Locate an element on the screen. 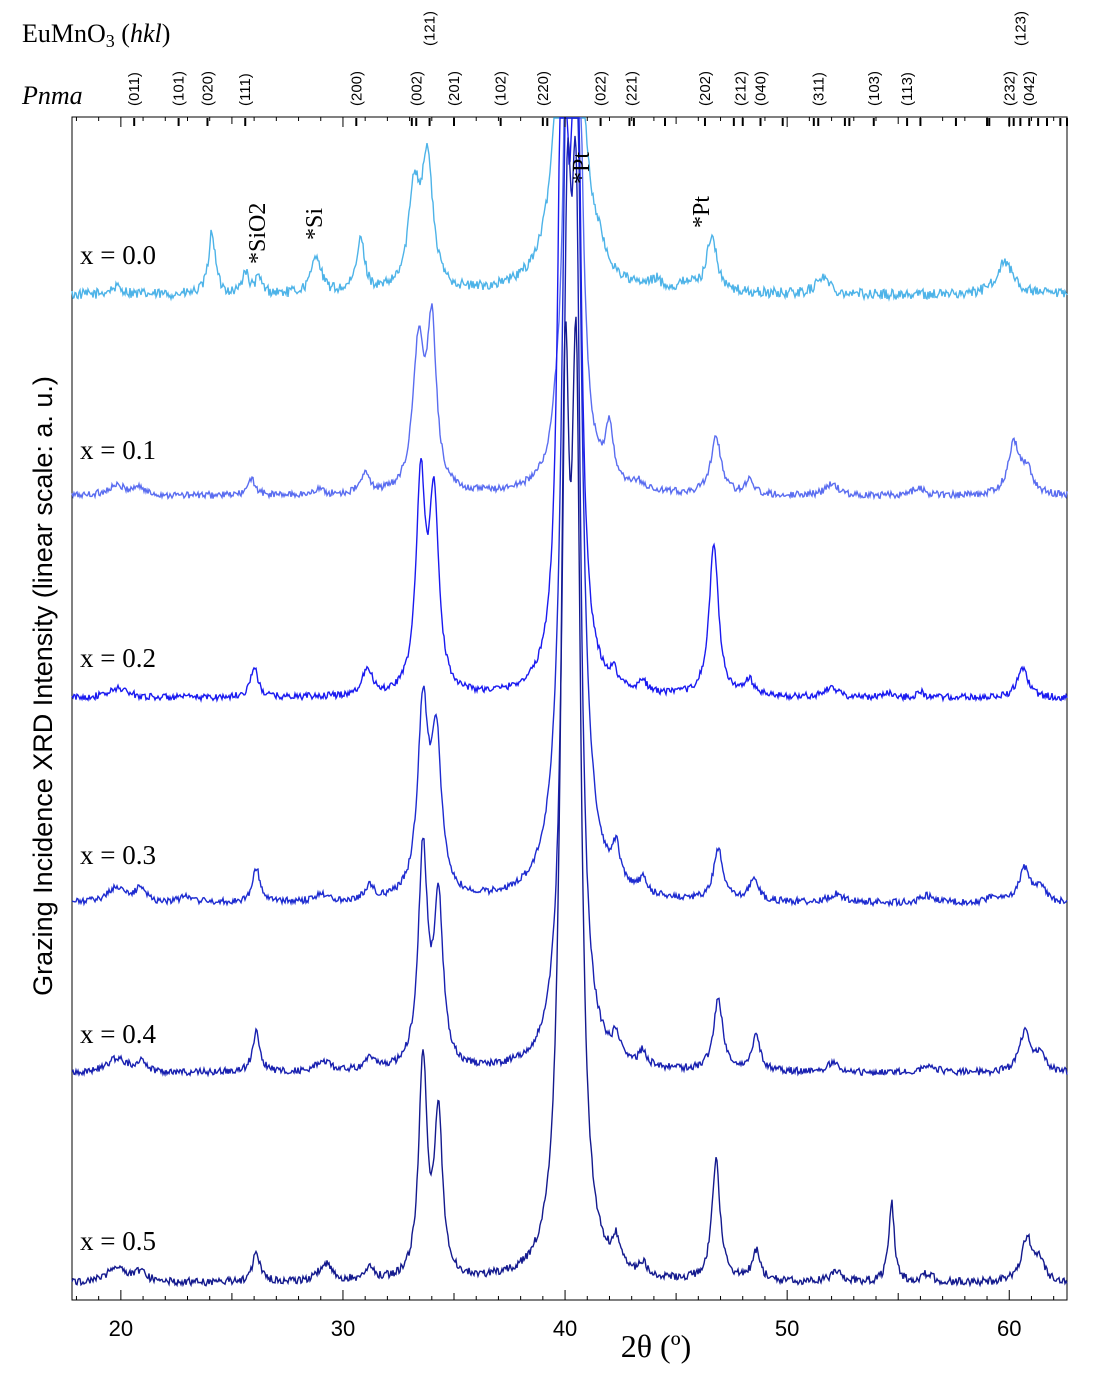  x-tick-label: 40 is located at coordinates (565, 1328).